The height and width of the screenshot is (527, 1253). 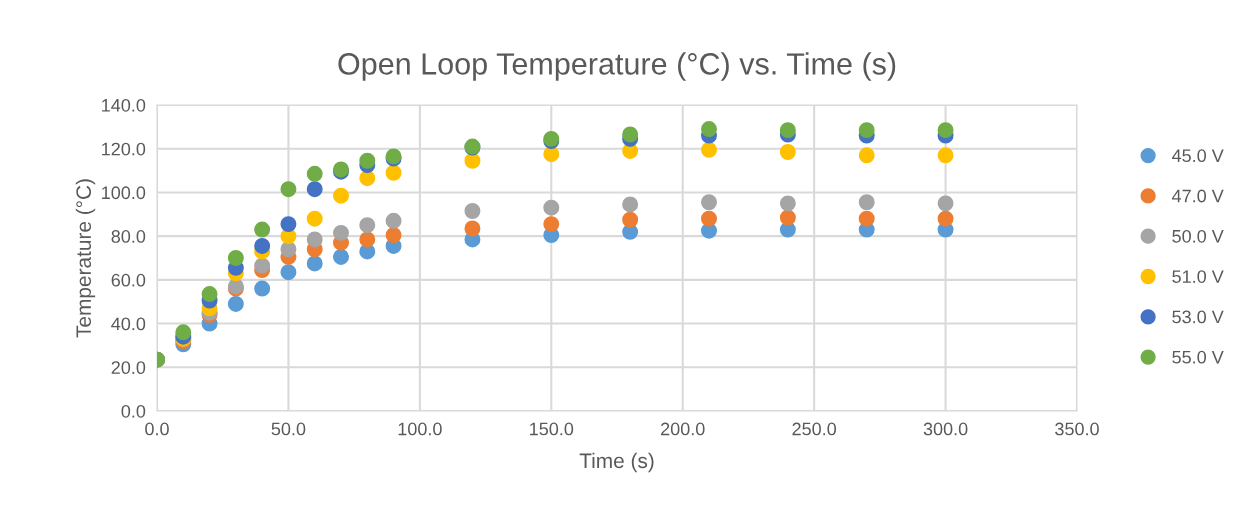 What do you see at coordinates (85, 258) in the screenshot?
I see `y-axis-title: Temperature (°C)` at bounding box center [85, 258].